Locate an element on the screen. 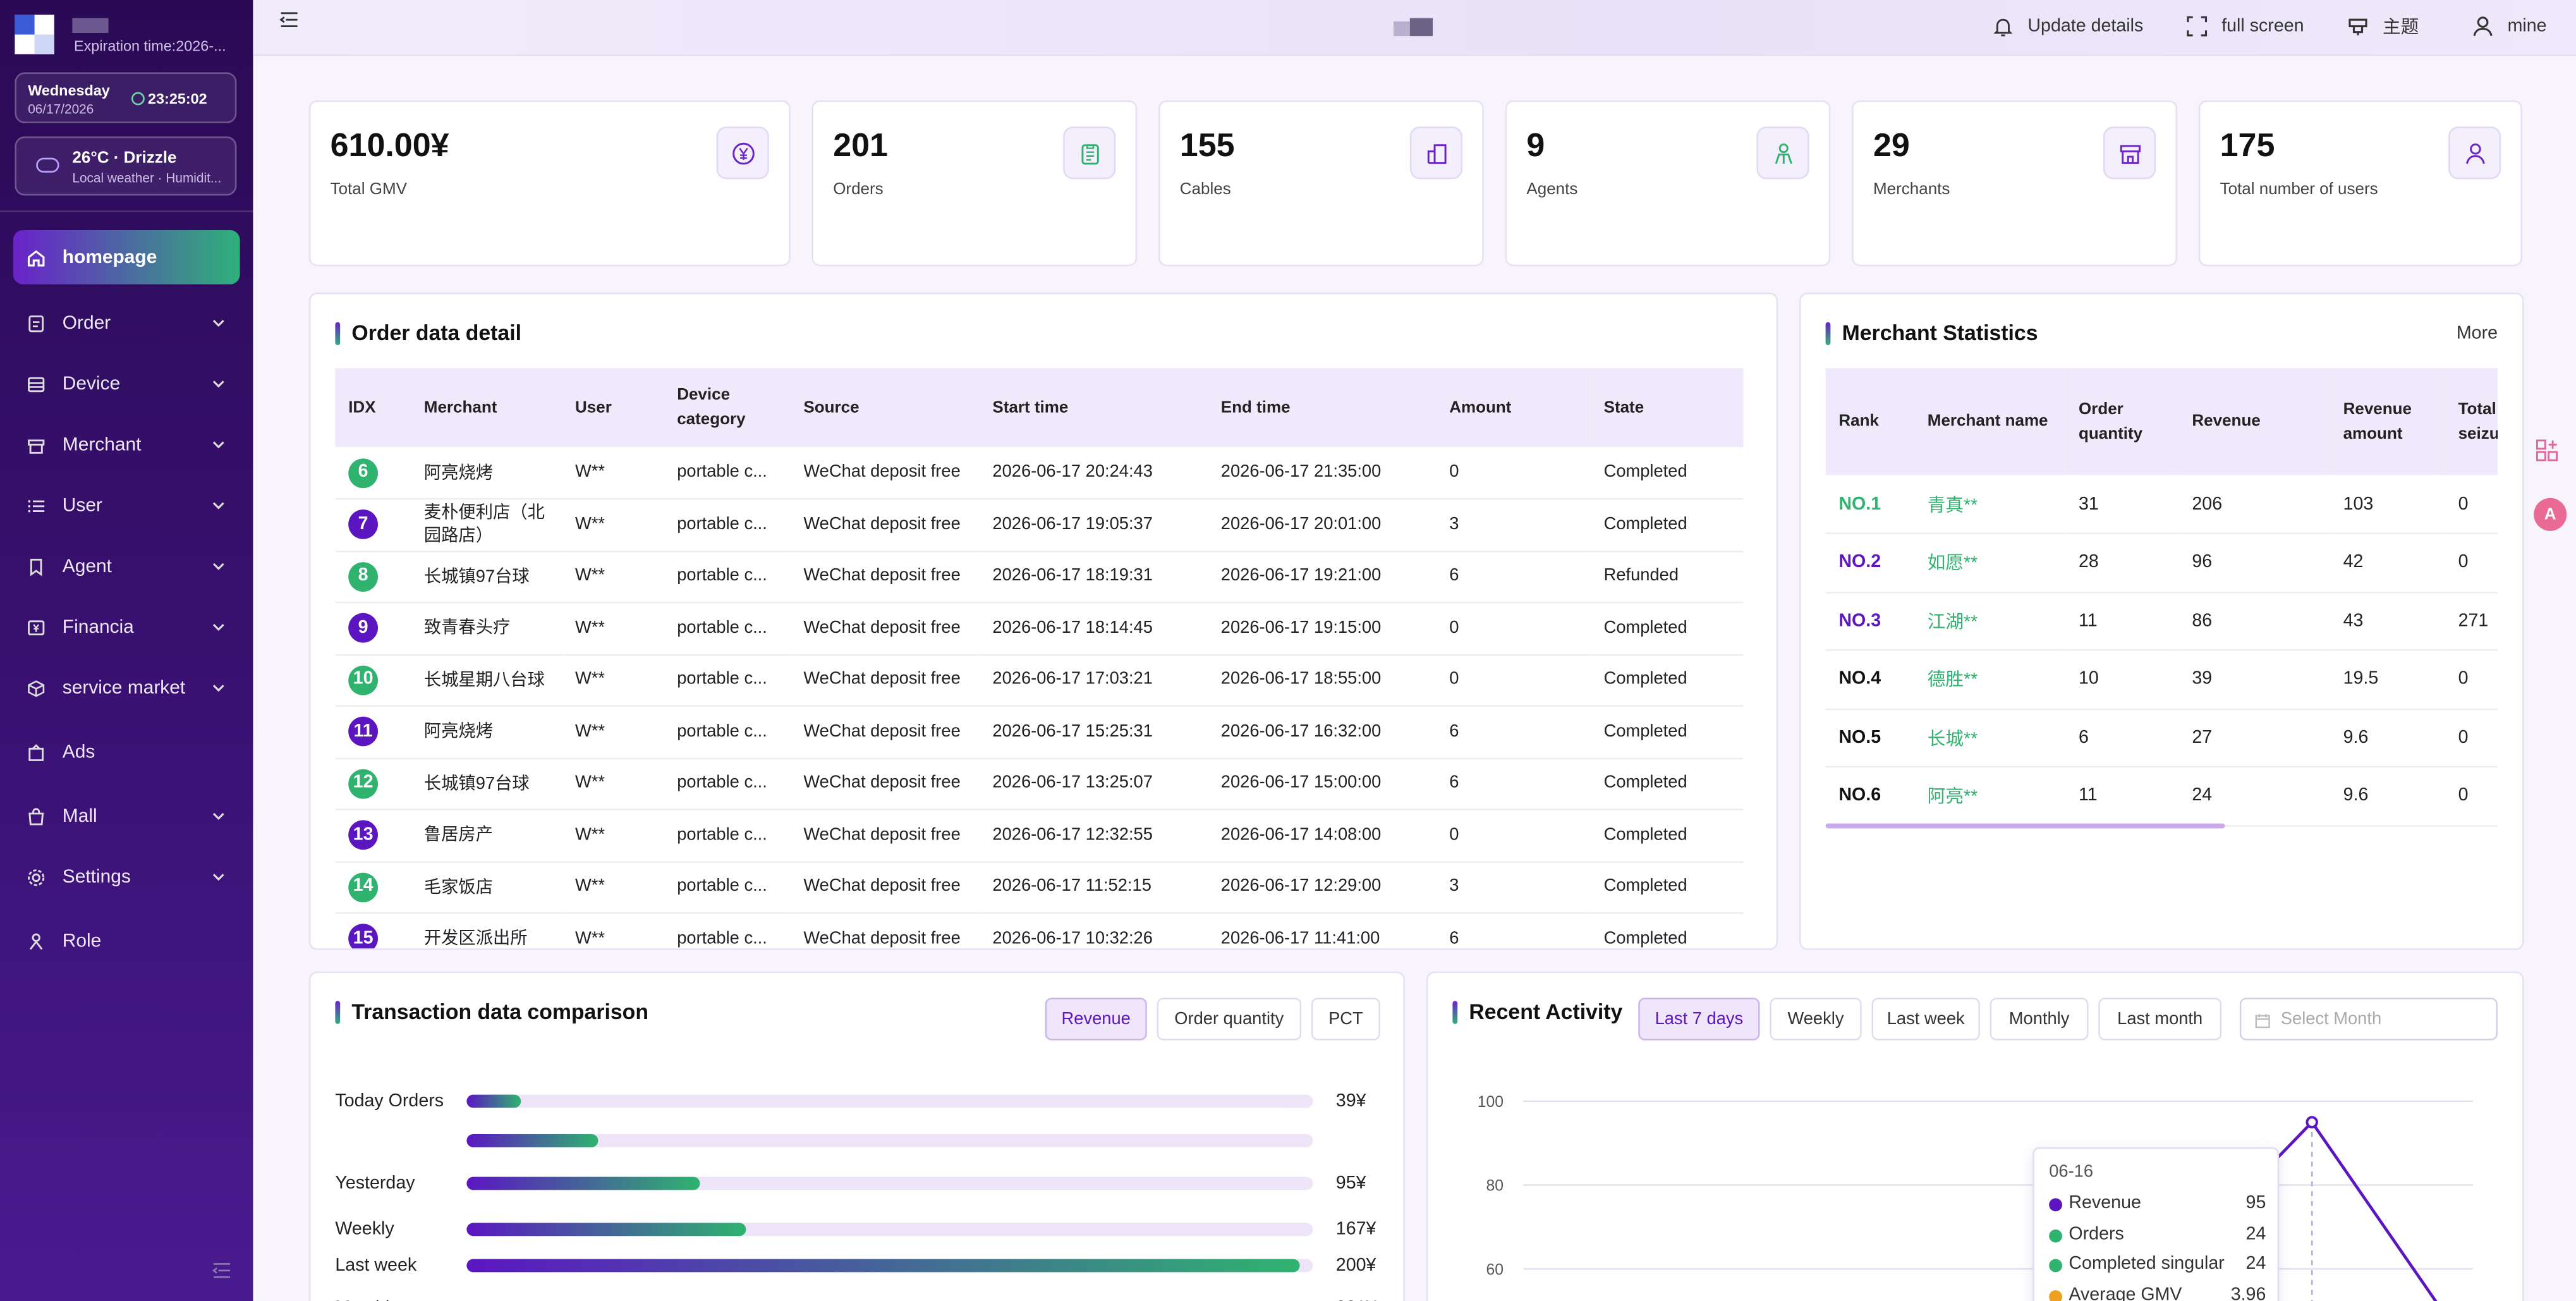  cell-order-qty: 11 is located at coordinates (2122, 796).